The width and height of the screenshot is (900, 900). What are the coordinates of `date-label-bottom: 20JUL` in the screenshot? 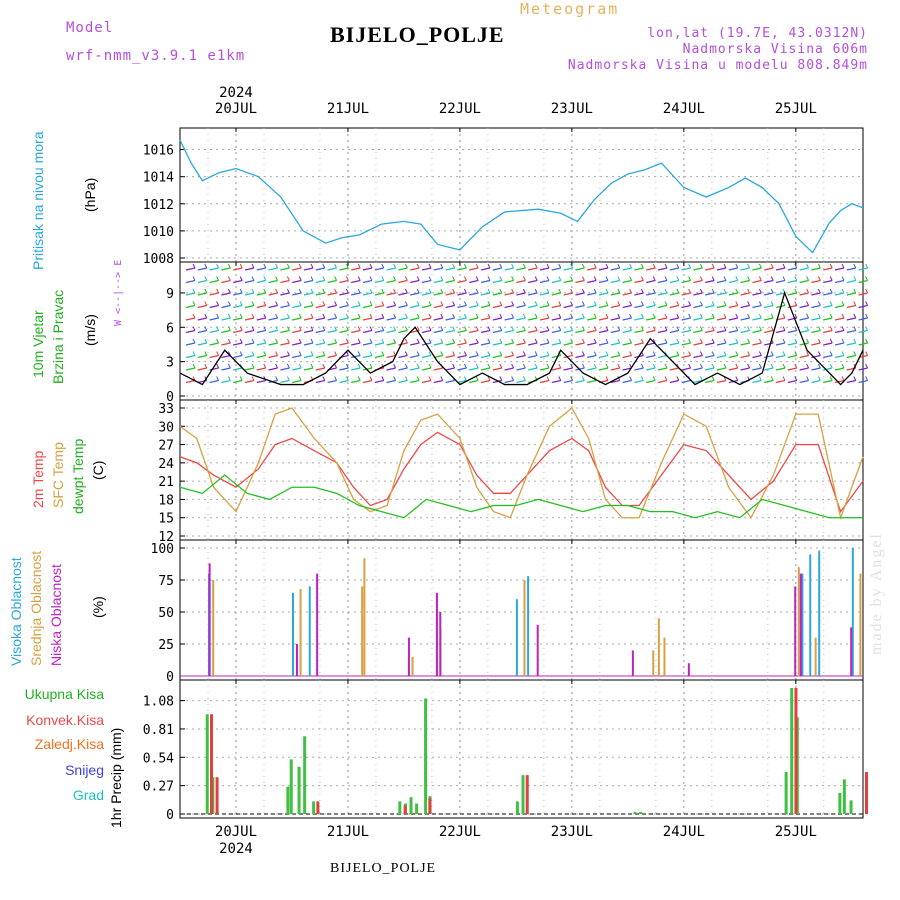 It's located at (236, 832).